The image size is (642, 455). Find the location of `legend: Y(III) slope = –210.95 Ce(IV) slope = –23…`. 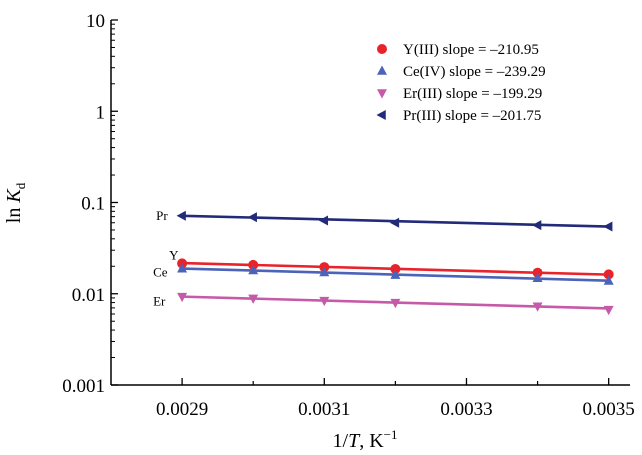

legend: Y(III) slope = –210.95 Ce(IV) slope = –23… is located at coordinates (461, 83).